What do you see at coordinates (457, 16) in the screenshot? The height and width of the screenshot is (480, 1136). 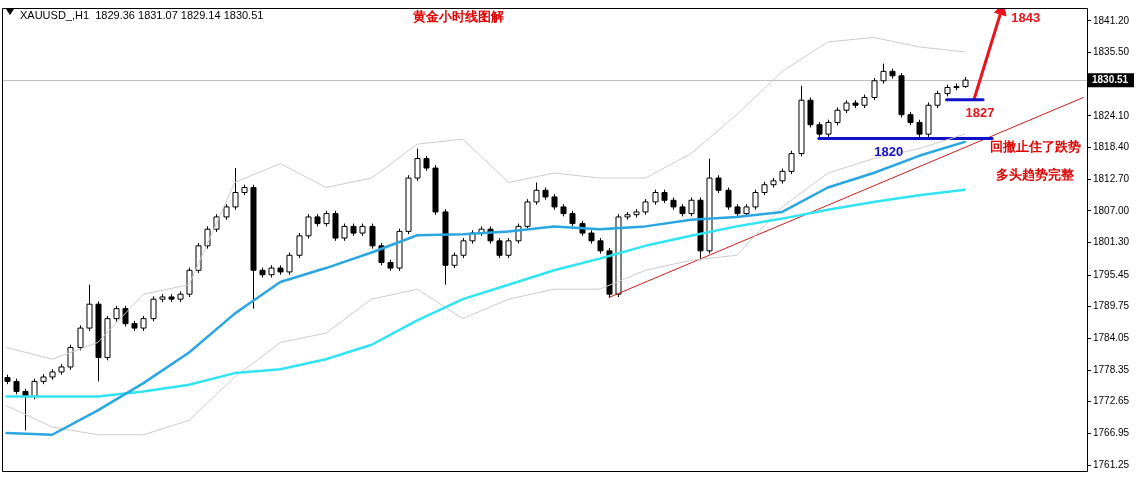 I see `chart-title: 黄金小时线图解` at bounding box center [457, 16].